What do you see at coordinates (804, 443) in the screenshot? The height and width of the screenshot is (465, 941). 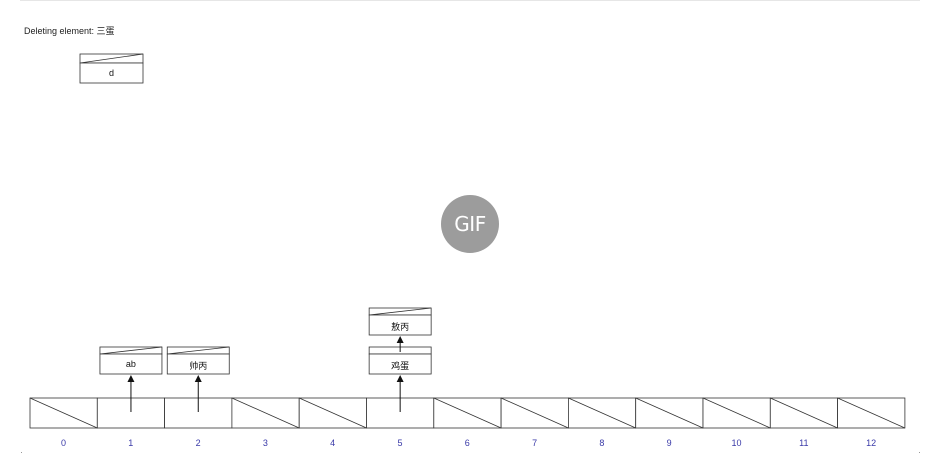 I see `bucket-index-11: 11` at bounding box center [804, 443].